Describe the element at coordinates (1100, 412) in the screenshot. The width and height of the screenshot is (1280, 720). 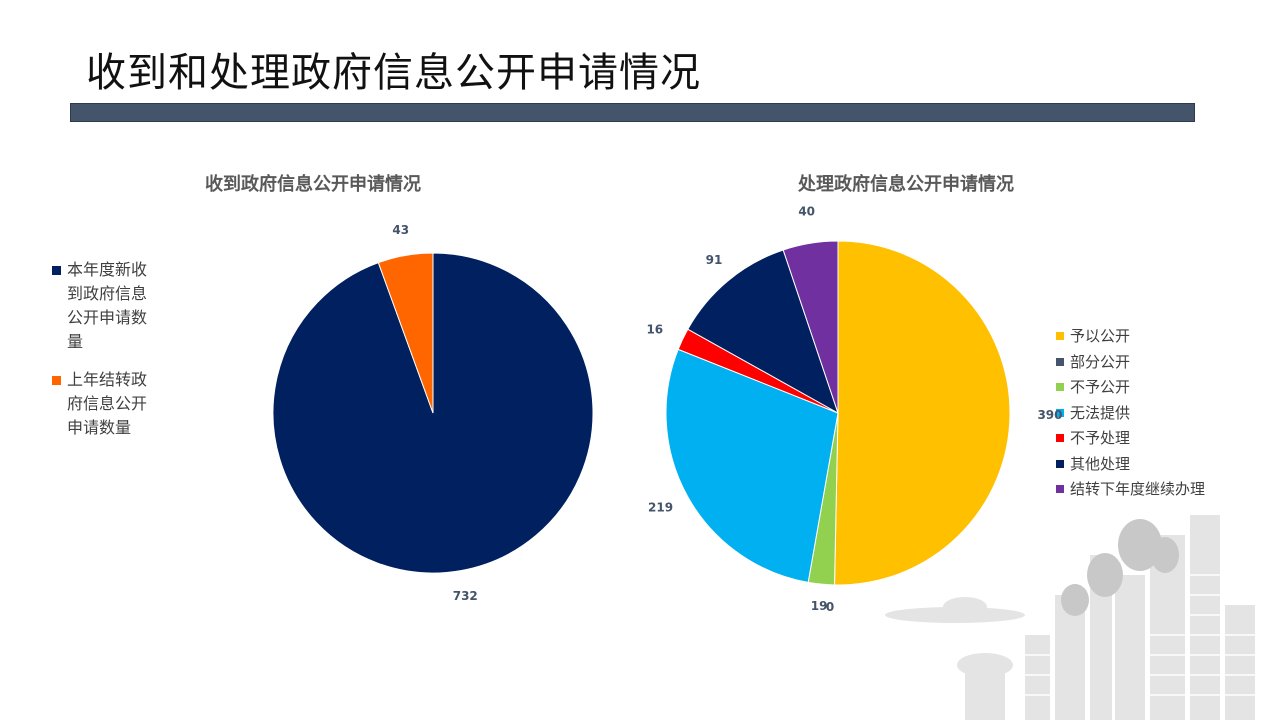
I see `legend-label: 无法提供` at that location.